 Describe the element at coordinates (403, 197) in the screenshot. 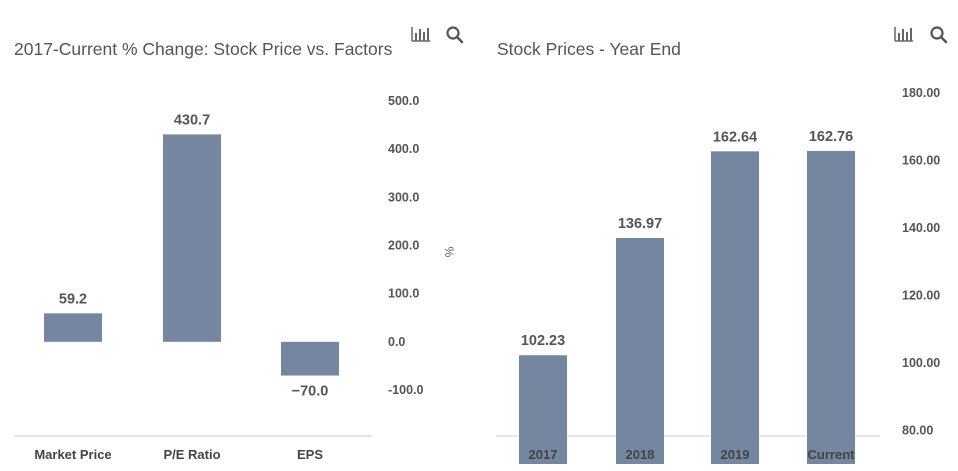

I see `y-tick-label: 300.0` at that location.